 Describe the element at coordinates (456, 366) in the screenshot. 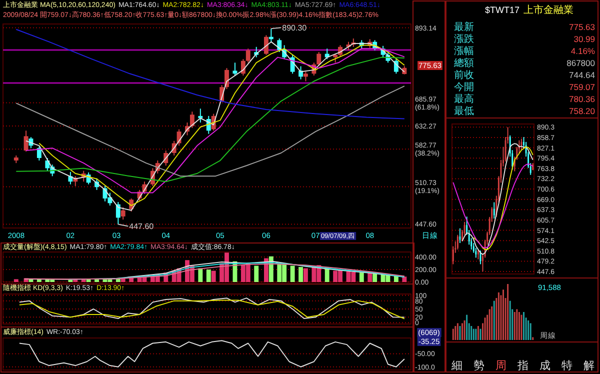

I see `text: 細` at that location.